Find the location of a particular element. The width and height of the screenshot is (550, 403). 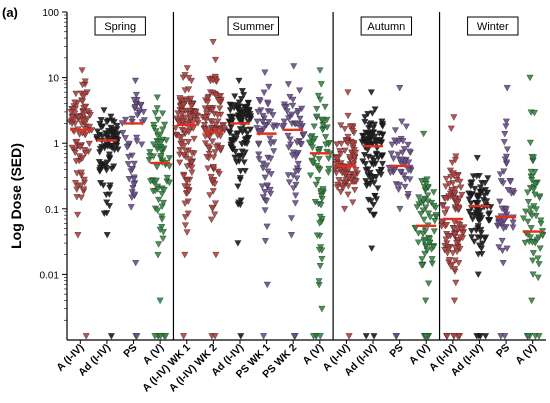

y-tick-label: 10 is located at coordinates (54, 79).